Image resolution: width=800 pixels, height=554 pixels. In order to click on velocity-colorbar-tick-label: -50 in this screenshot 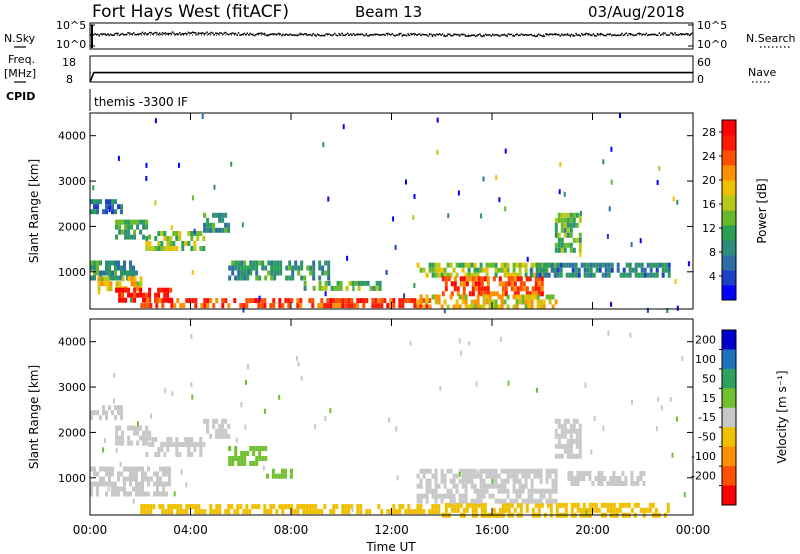, I will do `click(707, 437)`.